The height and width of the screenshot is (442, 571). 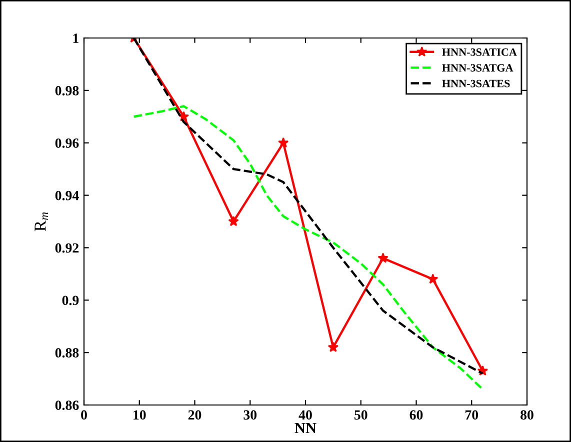 I want to click on y-tick-label: 1, so click(x=75, y=38).